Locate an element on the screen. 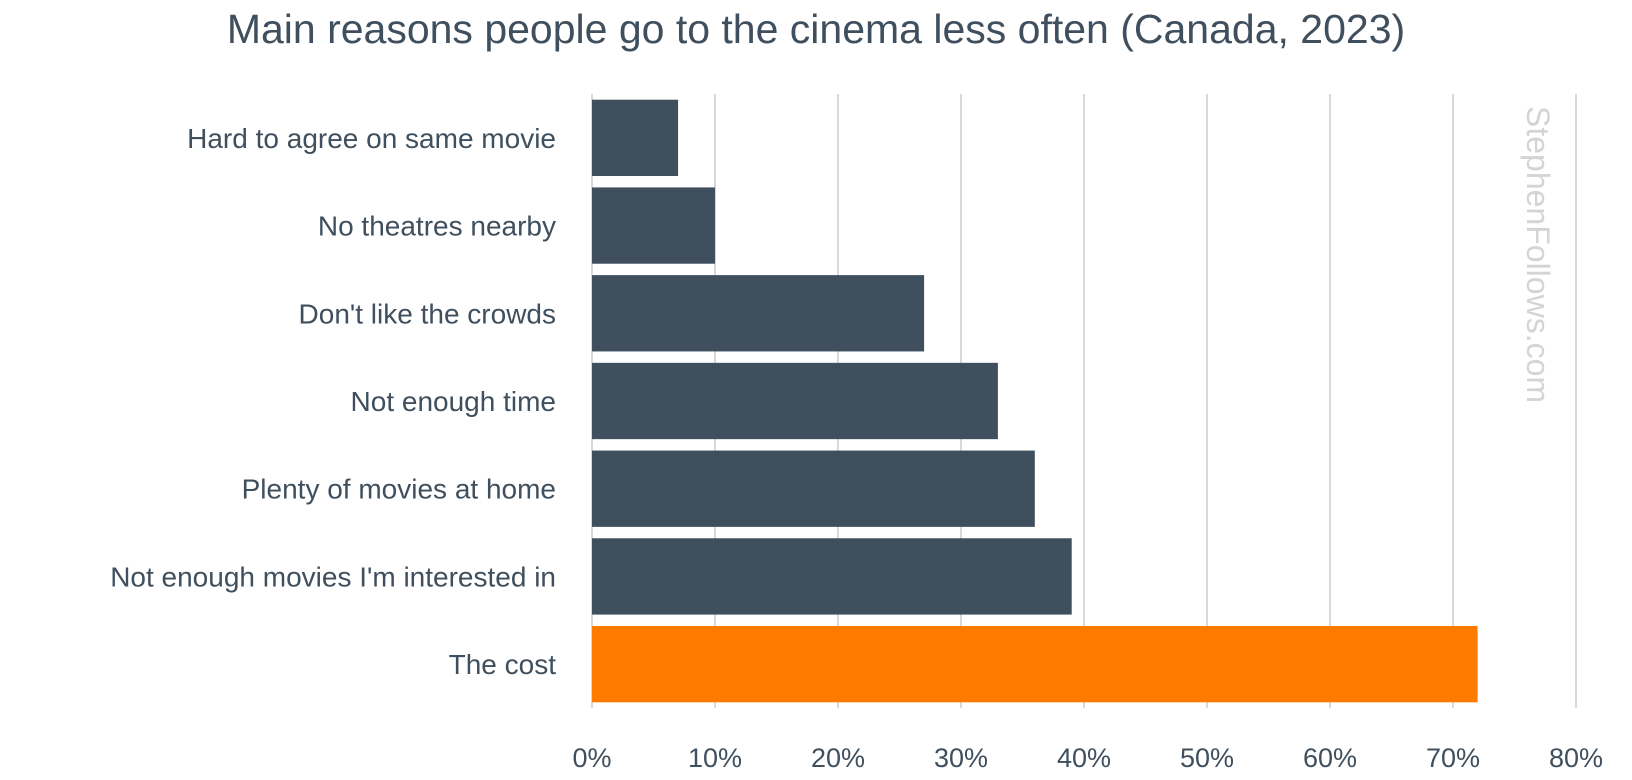  x-tick-label: 20% is located at coordinates (838, 758).